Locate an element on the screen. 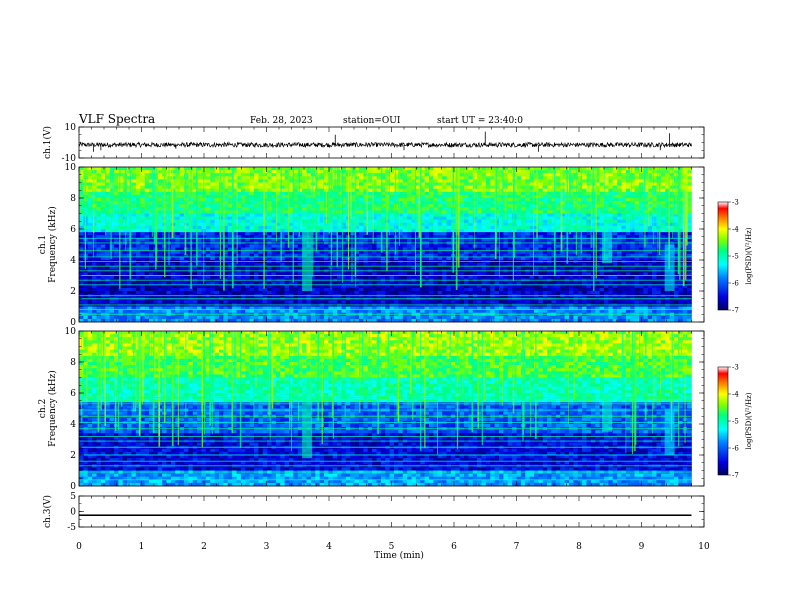  spectrogram-ch1-ytick: 2 is located at coordinates (73, 292).